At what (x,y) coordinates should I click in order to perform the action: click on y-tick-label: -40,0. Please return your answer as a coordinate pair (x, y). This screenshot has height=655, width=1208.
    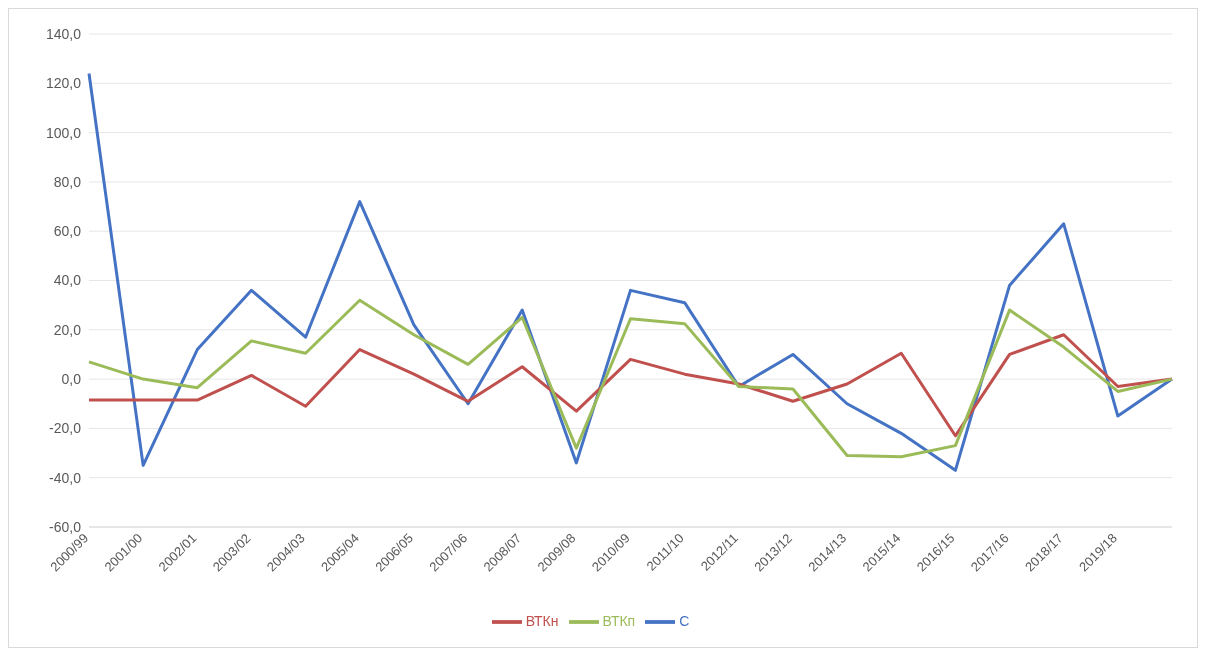
    Looking at the image, I should click on (65, 477).